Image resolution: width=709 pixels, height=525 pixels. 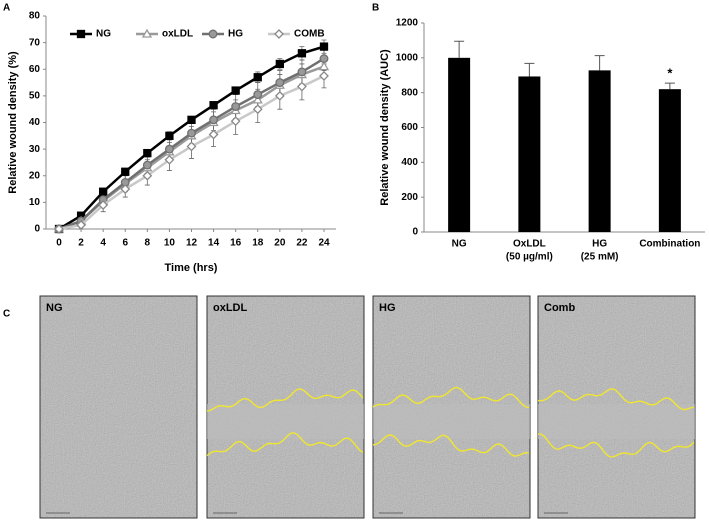 What do you see at coordinates (54, 308) in the screenshot?
I see `image-label: NG` at bounding box center [54, 308].